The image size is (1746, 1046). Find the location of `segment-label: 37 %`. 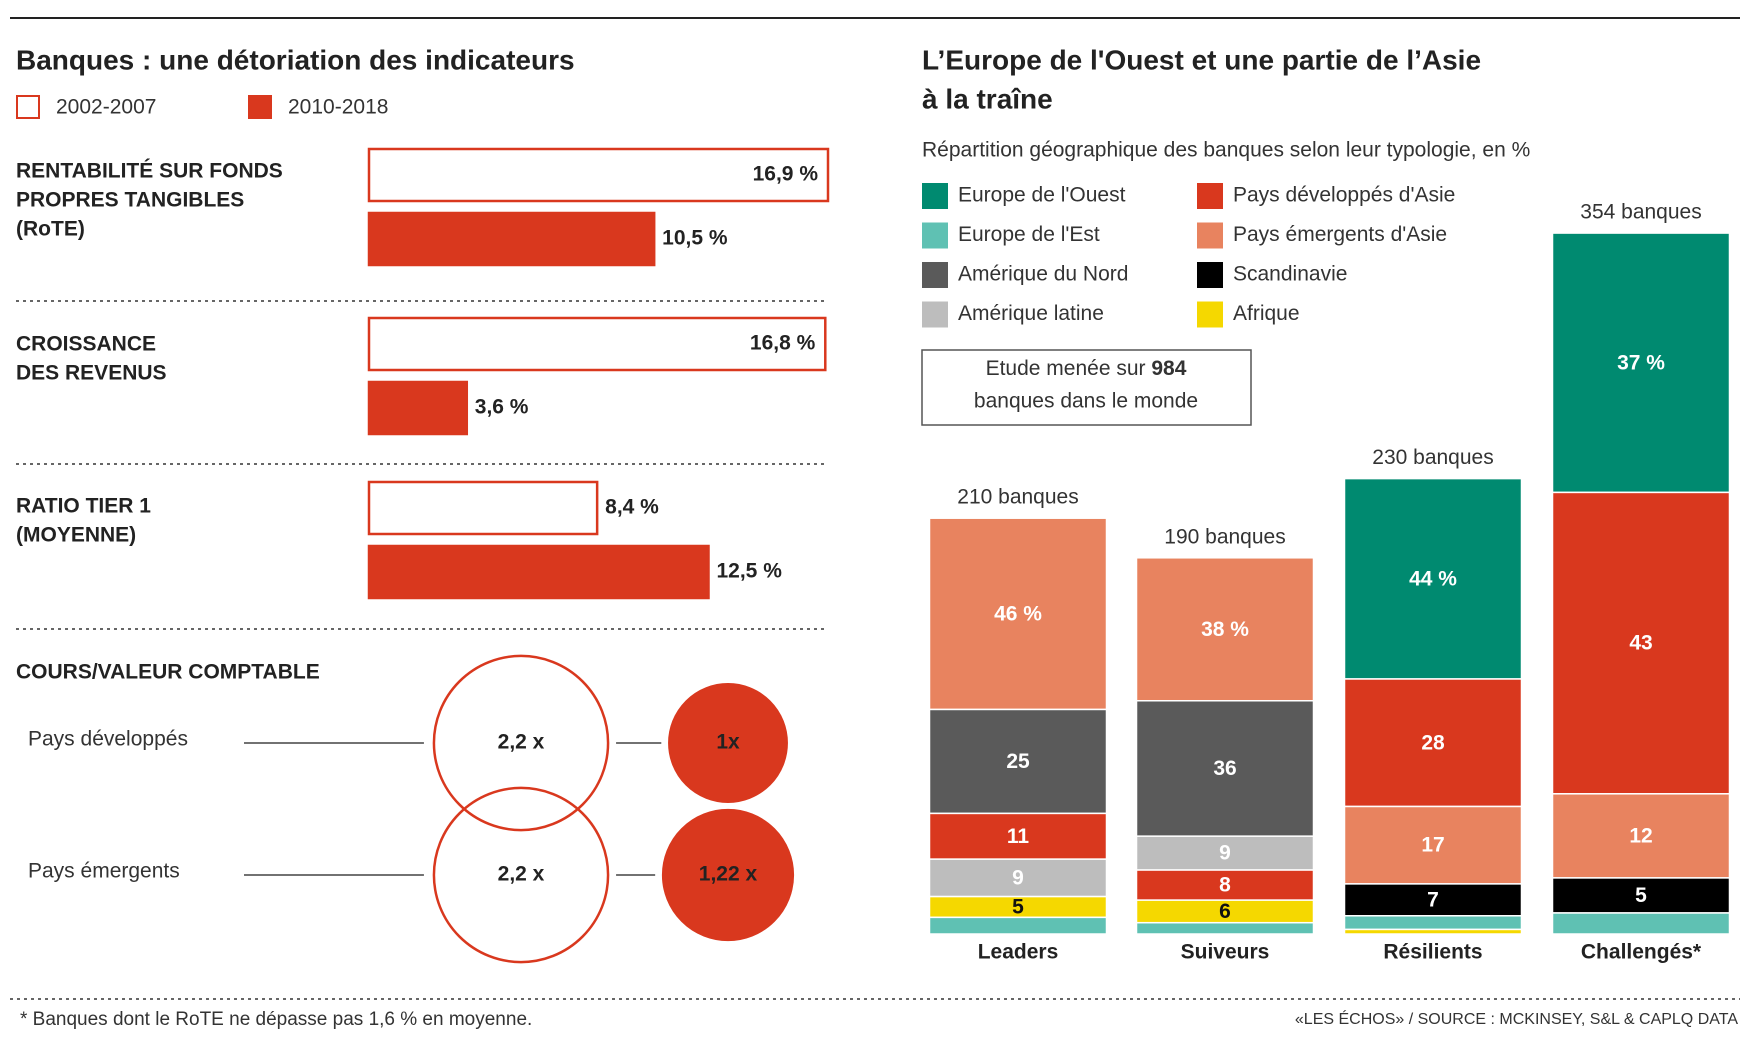

segment-label: 37 % is located at coordinates (1641, 362).